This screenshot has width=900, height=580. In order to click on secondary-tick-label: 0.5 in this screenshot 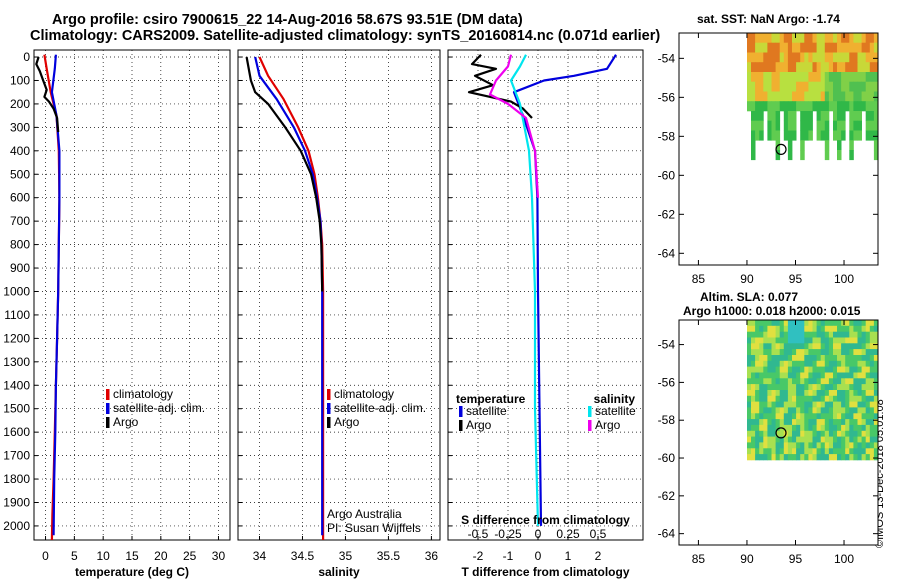, I will do `click(598, 534)`.